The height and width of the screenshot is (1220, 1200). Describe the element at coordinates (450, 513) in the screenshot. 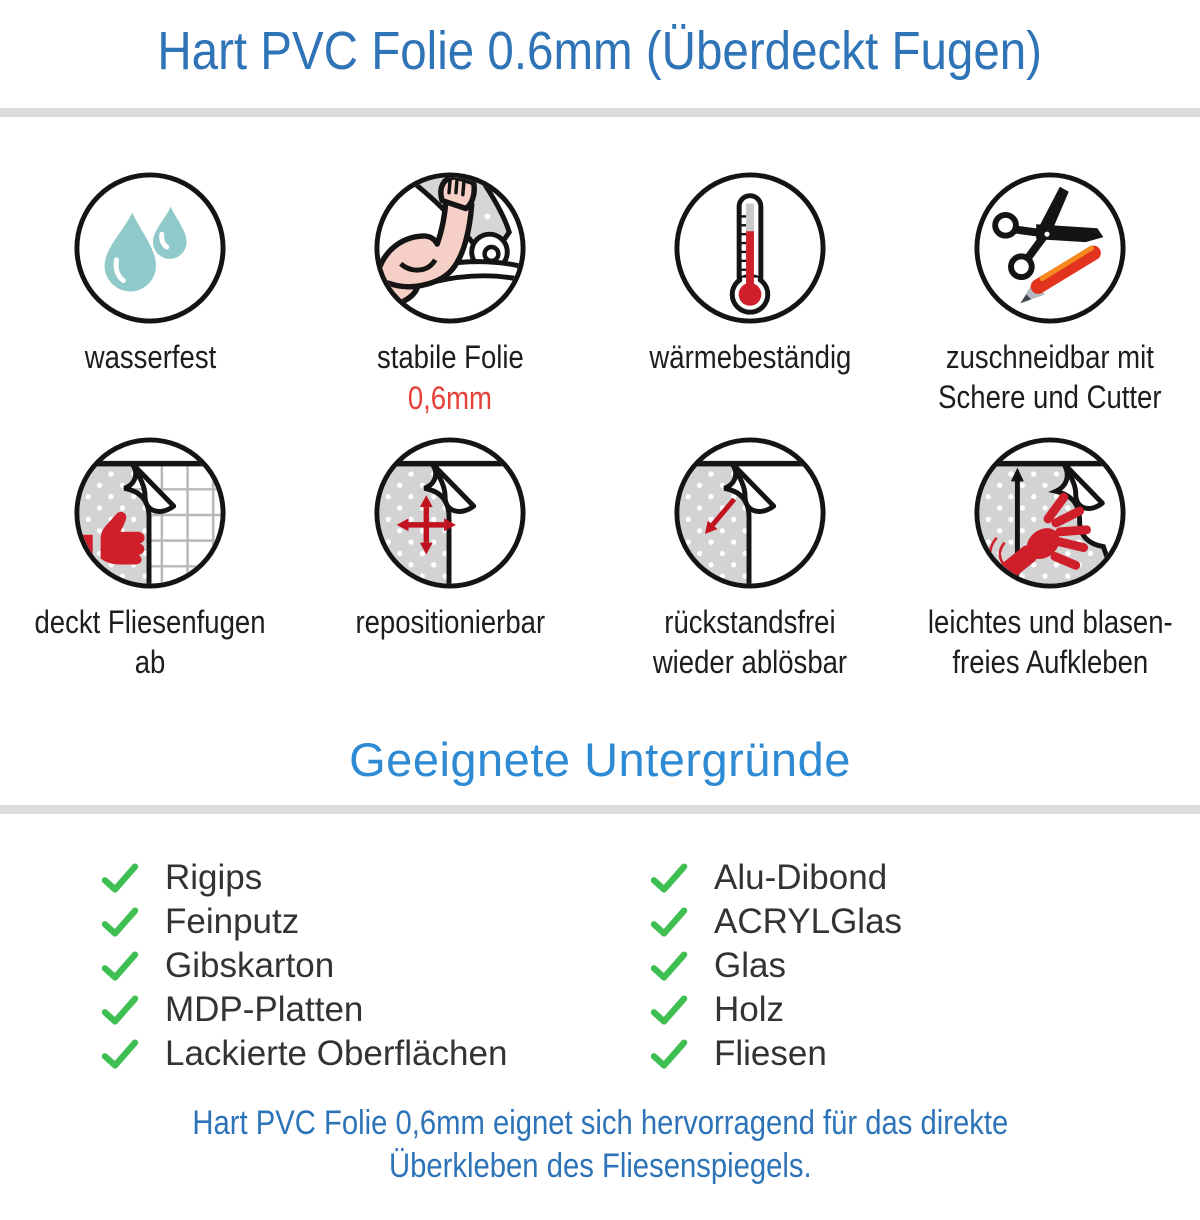

I see `move-arrows-film-icon` at that location.